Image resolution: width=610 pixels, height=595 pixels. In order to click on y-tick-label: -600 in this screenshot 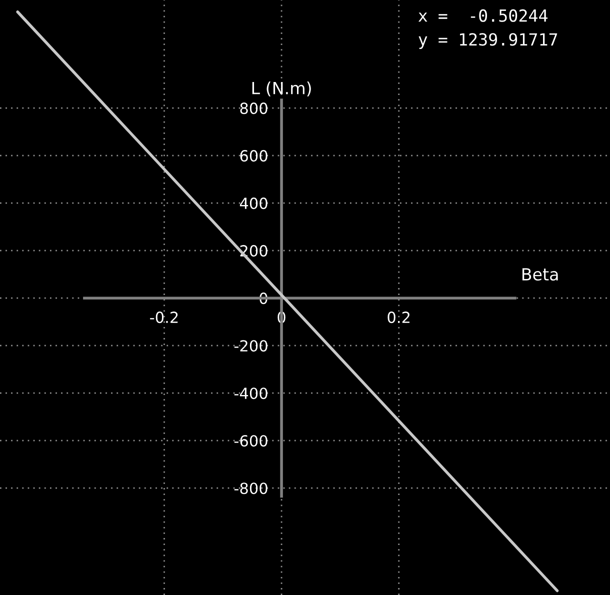, I will do `click(251, 441)`.